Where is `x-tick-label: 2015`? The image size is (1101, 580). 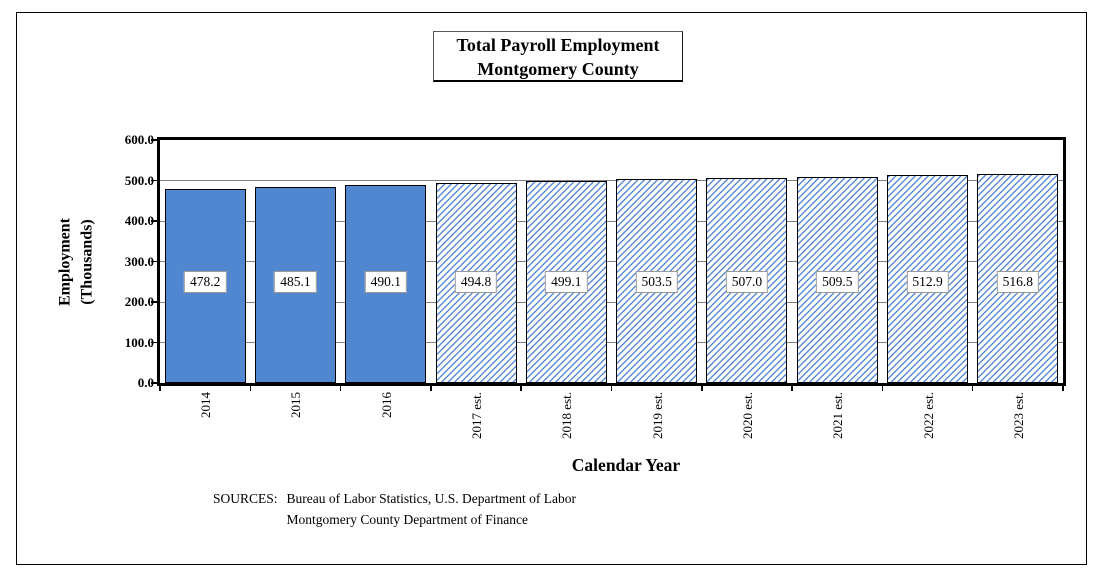
x-tick-label: 2015 is located at coordinates (296, 405).